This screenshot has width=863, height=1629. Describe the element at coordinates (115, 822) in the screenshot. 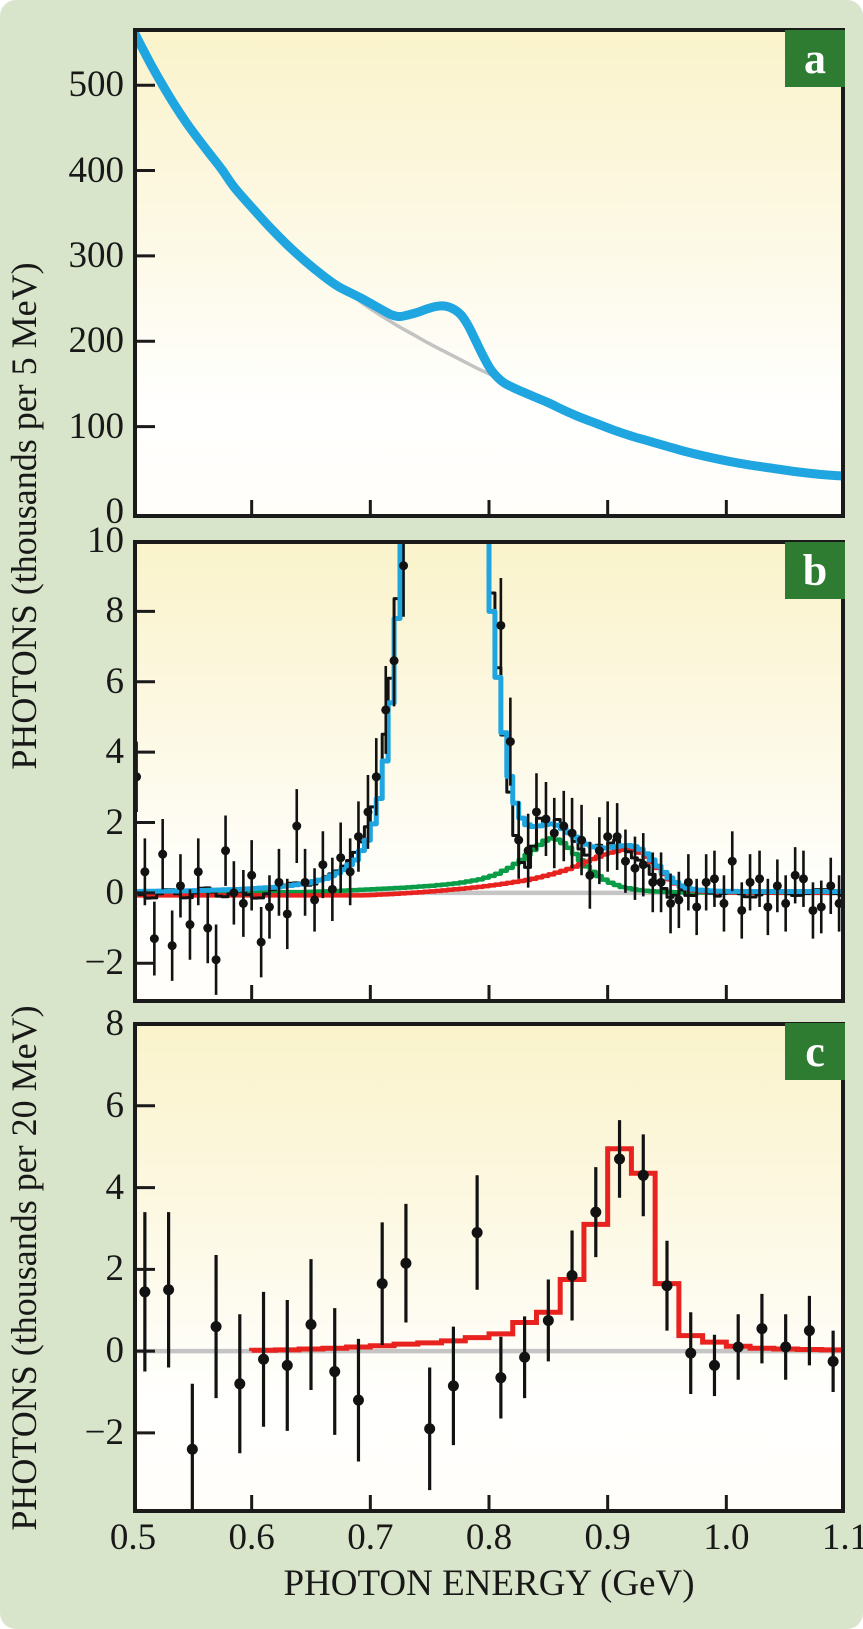

I see `y-tick-label: 2` at that location.